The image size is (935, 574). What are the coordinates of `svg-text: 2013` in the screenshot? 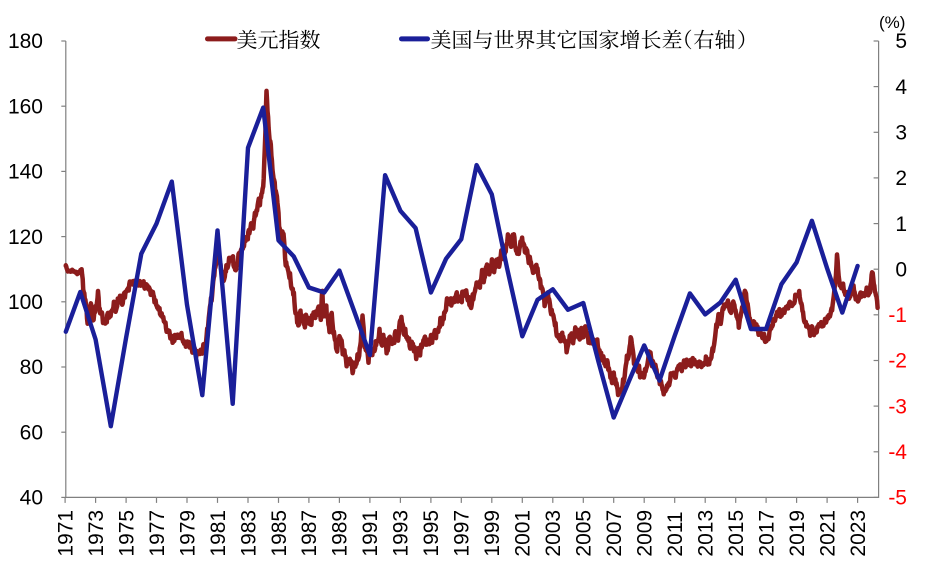 It's located at (706, 533).